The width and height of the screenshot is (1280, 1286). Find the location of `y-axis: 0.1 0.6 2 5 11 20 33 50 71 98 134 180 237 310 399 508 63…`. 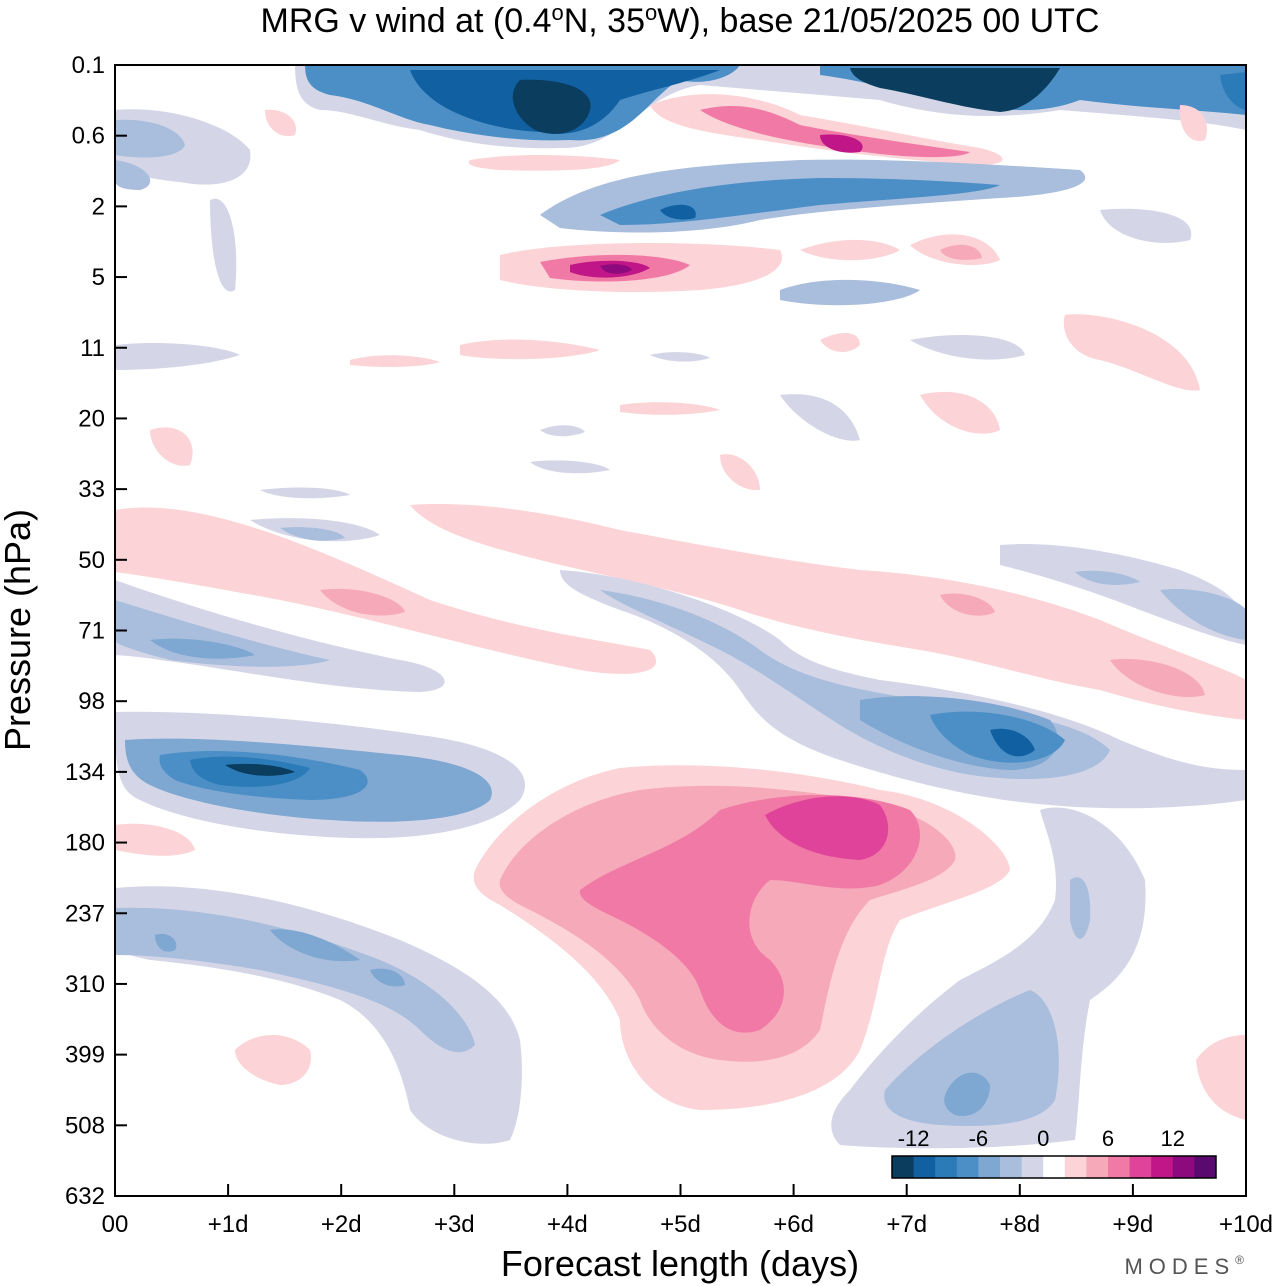

y-axis: 0.1 0.6 2 5 11 20 33 50 71 98 134 180 237 310 399 508 63… is located at coordinates (96, 631).